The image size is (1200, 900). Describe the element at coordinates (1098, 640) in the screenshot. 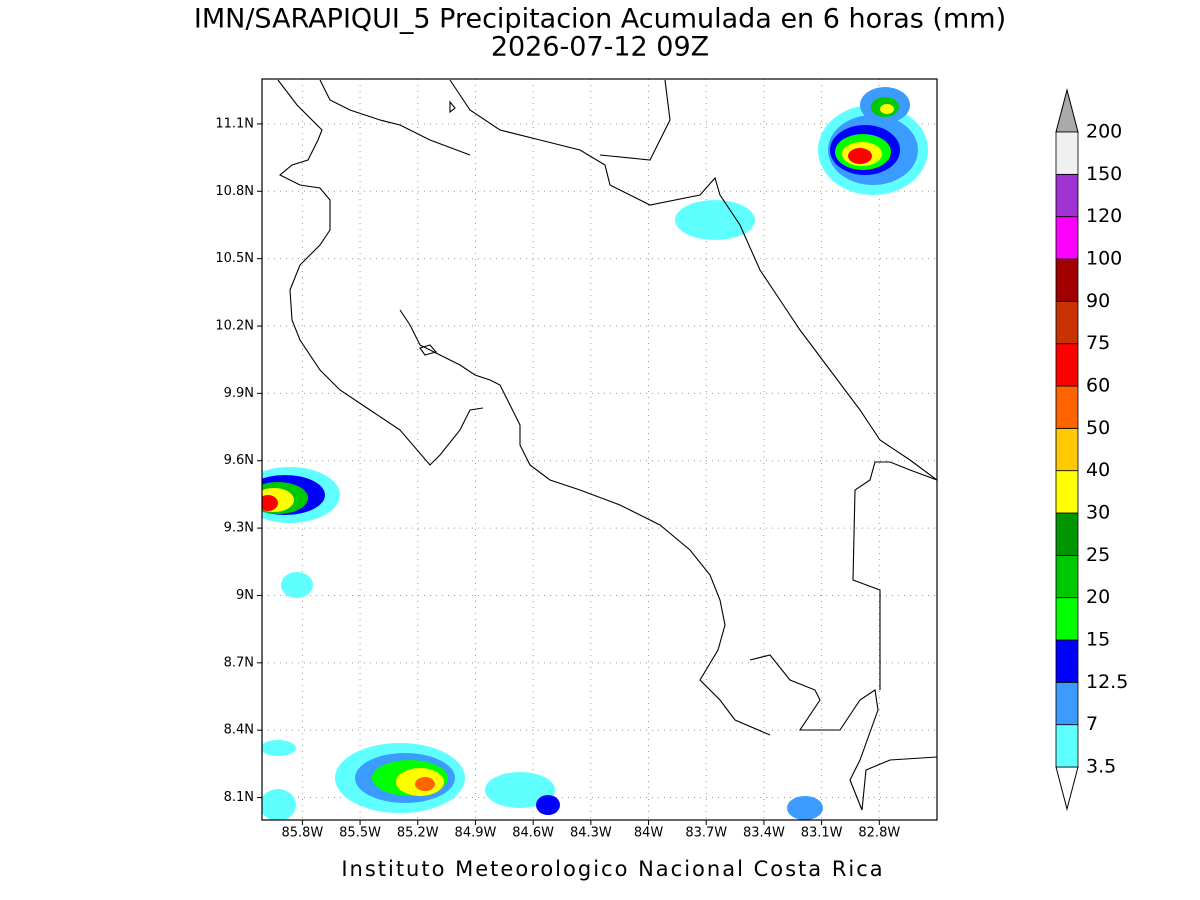

I see `colorbar-label: 15` at that location.